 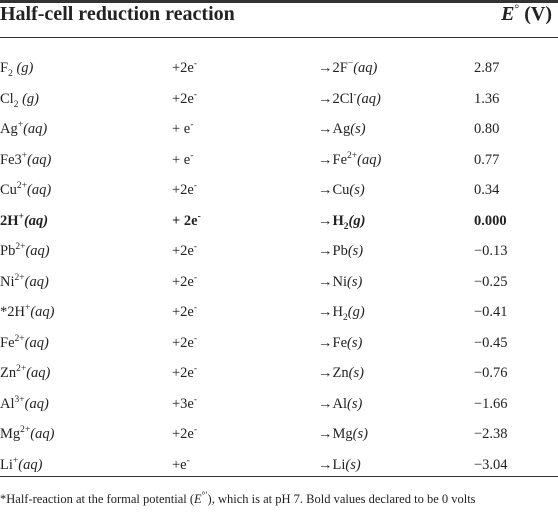 What do you see at coordinates (340, 404) in the screenshot?
I see `product-cell: →Al(s)` at bounding box center [340, 404].